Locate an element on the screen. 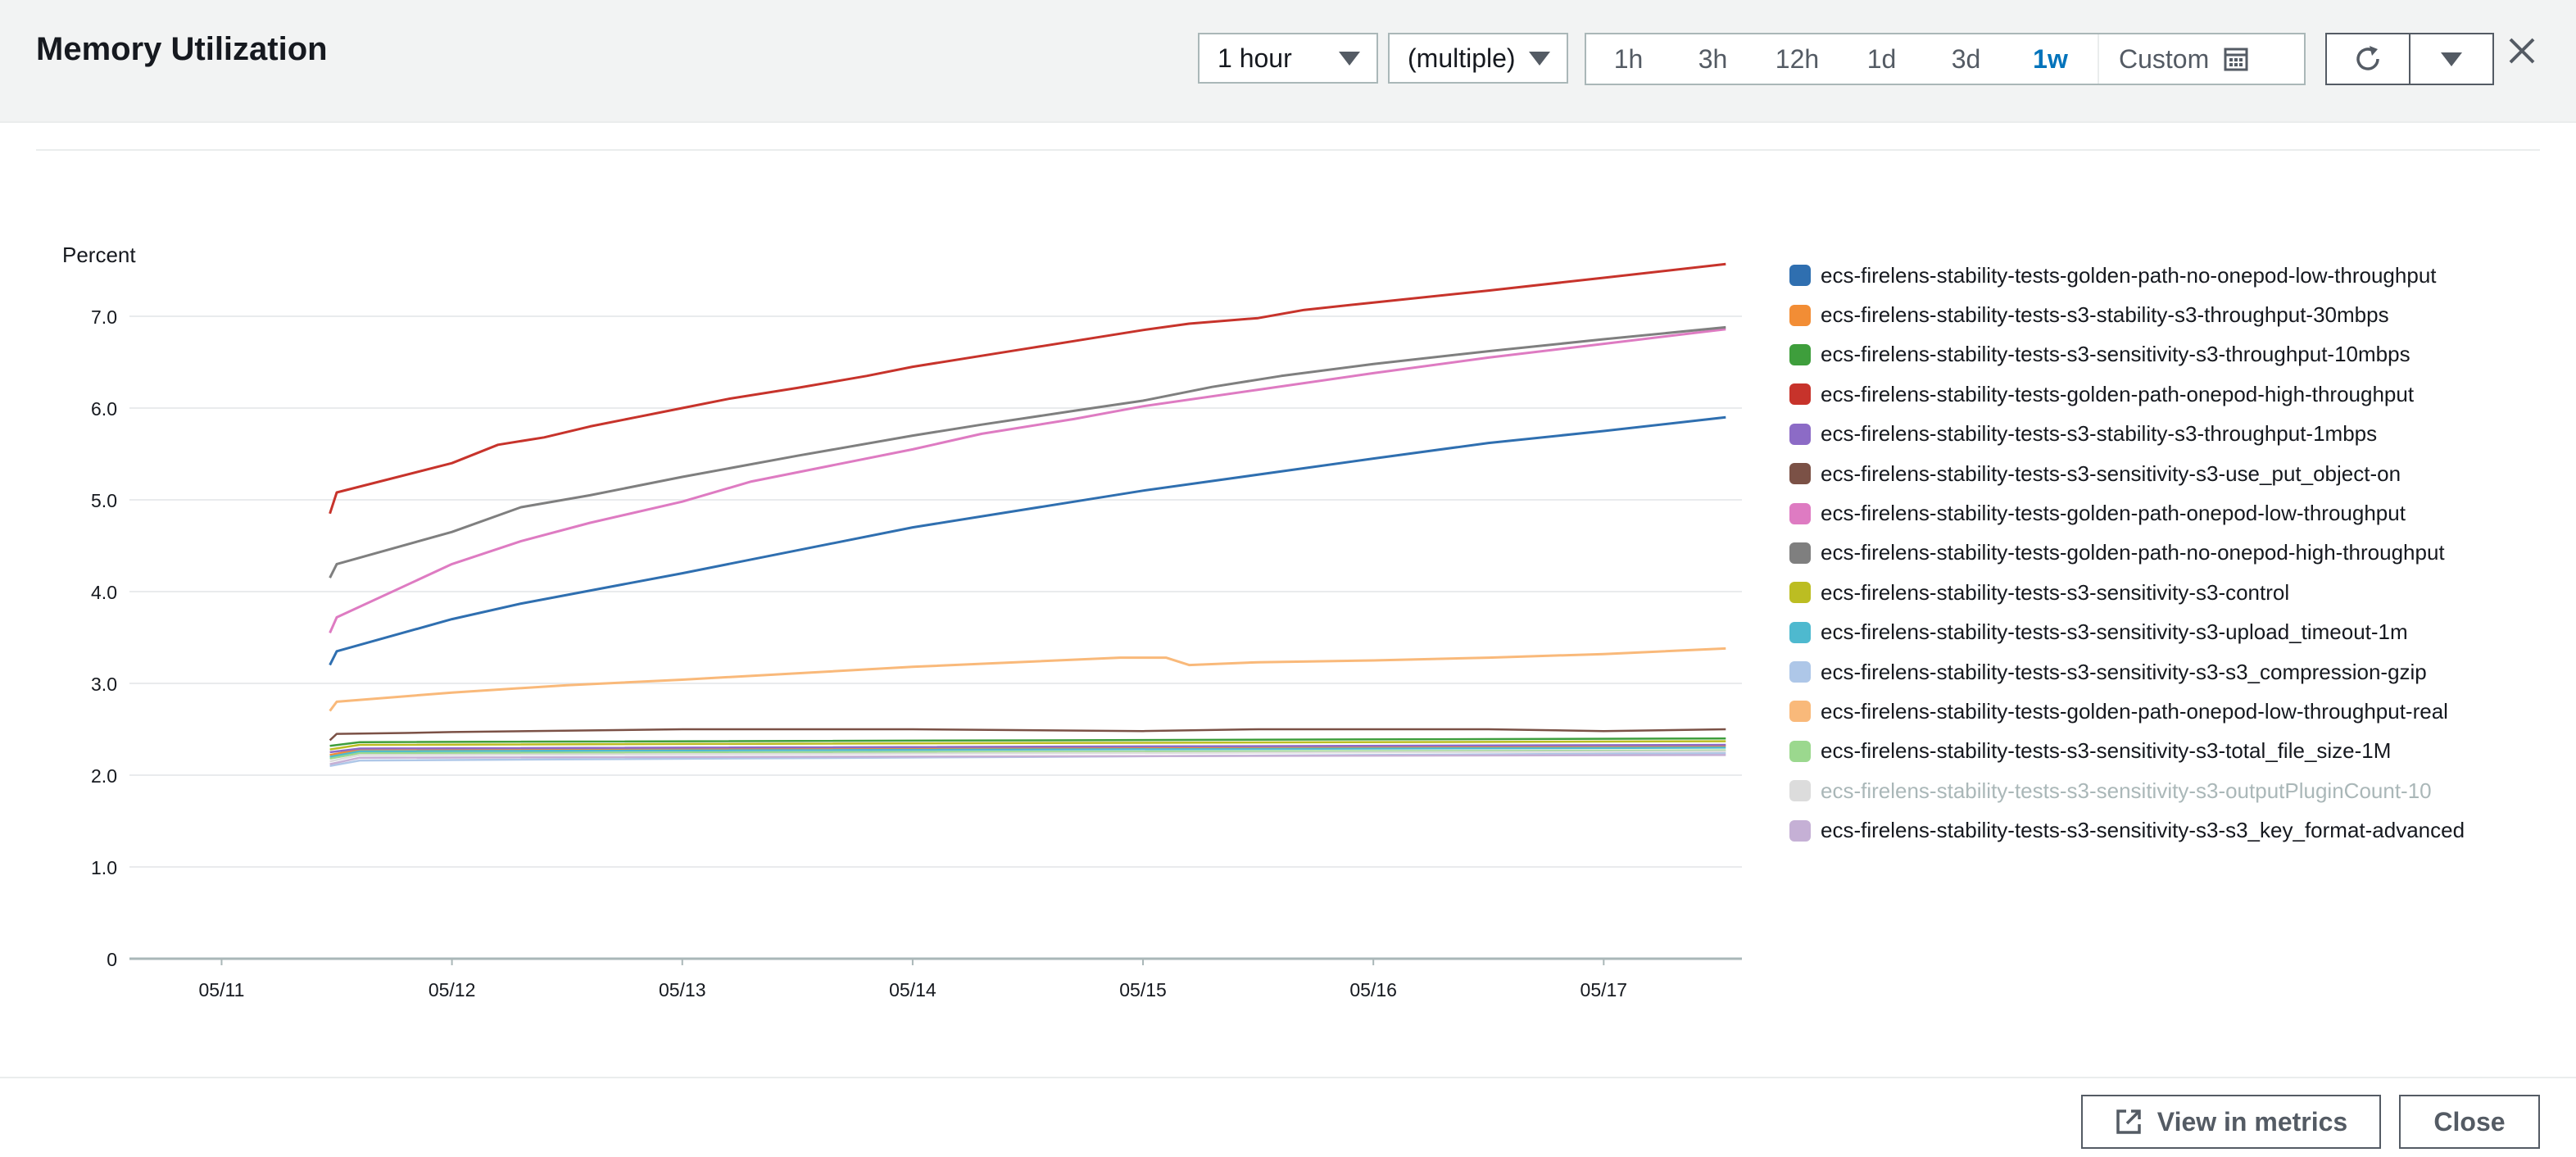 Image resolution: width=2576 pixels, height=1157 pixels. footer-divider is located at coordinates (1288, 1077).